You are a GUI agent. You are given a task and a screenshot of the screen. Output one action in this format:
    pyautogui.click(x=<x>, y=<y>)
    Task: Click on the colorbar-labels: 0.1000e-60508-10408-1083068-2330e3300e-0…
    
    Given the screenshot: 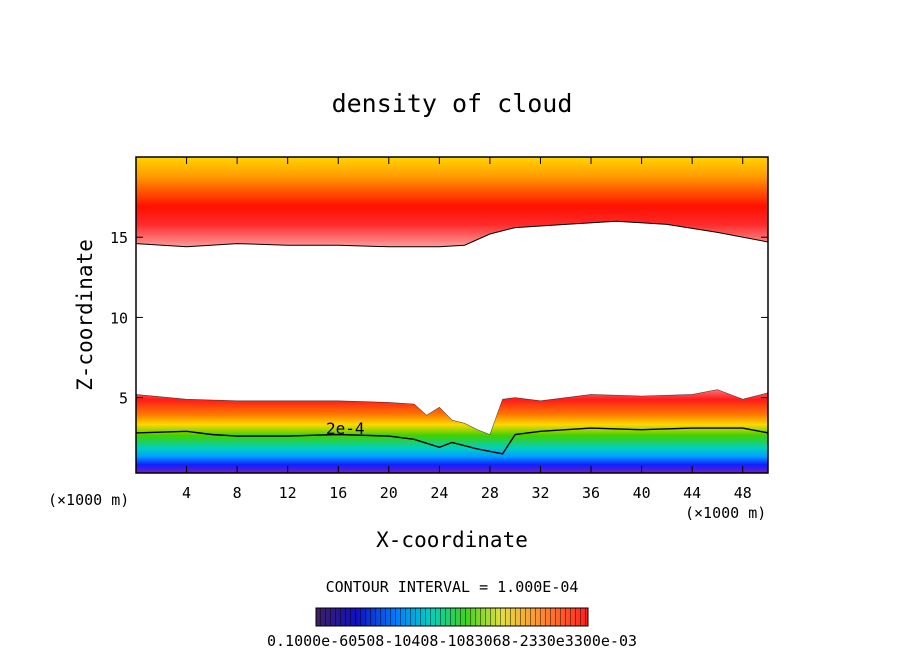 What is the action you would take?
    pyautogui.click(x=452, y=641)
    